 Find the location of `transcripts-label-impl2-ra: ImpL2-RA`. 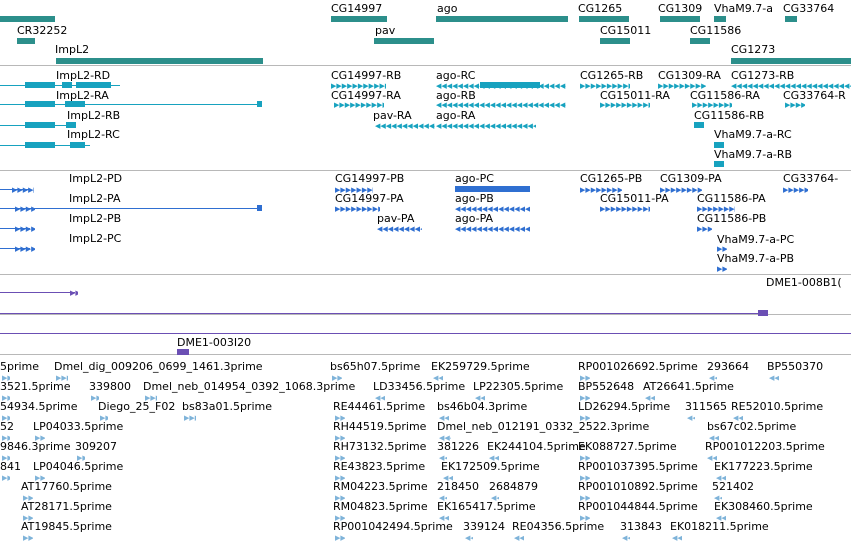

transcripts-label-impl2-ra: ImpL2-RA is located at coordinates (82, 95).